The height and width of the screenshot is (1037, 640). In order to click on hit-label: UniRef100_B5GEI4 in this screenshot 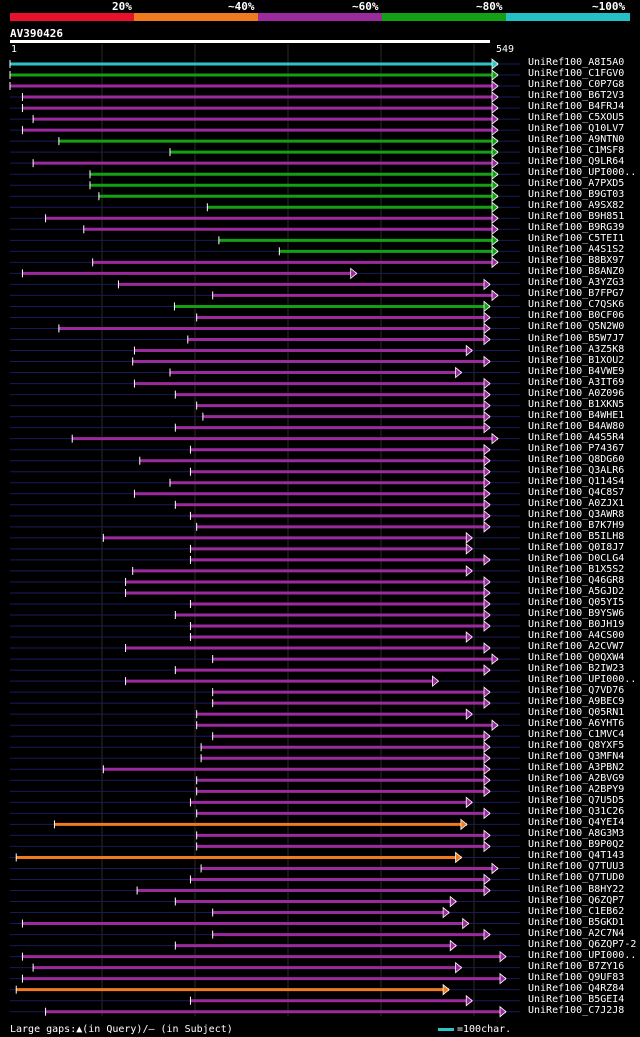, I will do `click(576, 999)`.